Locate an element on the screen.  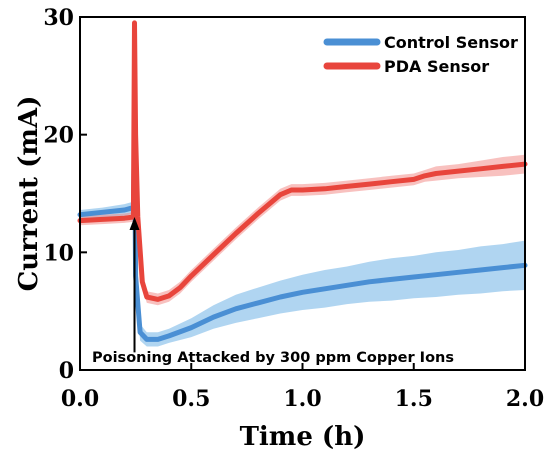
x-tick-label: 1.5 is located at coordinates (414, 399).